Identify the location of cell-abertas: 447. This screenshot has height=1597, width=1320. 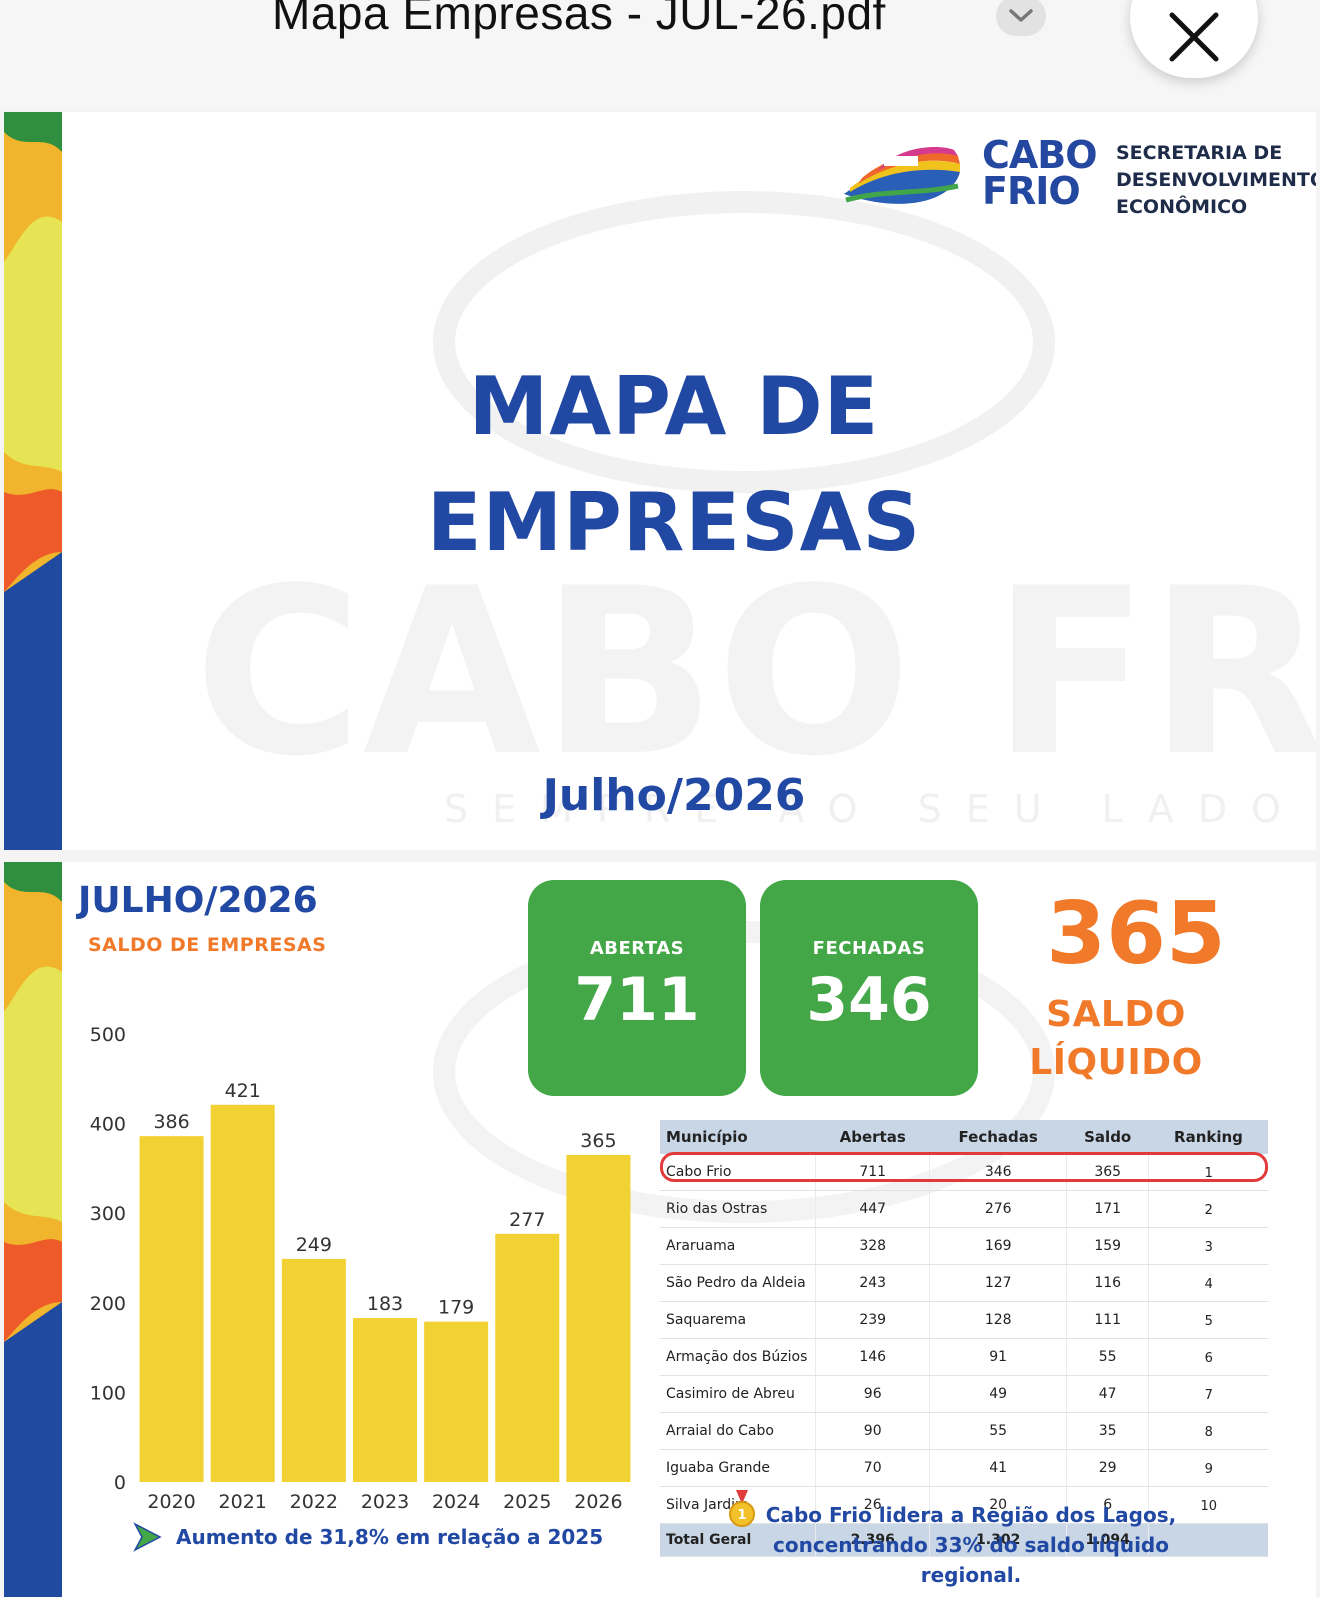
(873, 1209).